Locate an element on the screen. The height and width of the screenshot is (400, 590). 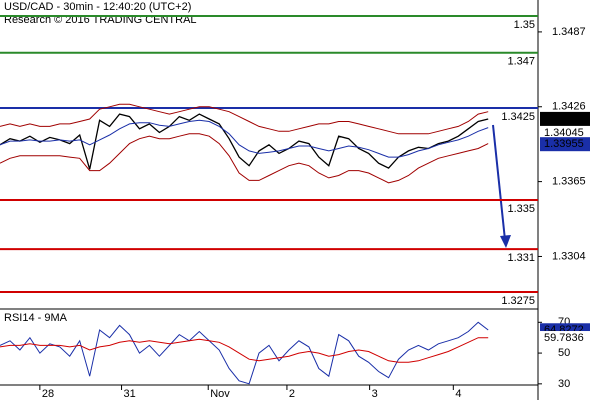
rsi-label: RSI14 - 9MA is located at coordinates (36, 318).